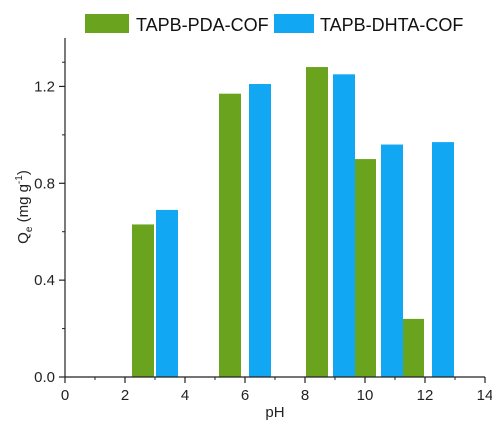  I want to click on y-axis-title-sup: -1, so click(19, 179).